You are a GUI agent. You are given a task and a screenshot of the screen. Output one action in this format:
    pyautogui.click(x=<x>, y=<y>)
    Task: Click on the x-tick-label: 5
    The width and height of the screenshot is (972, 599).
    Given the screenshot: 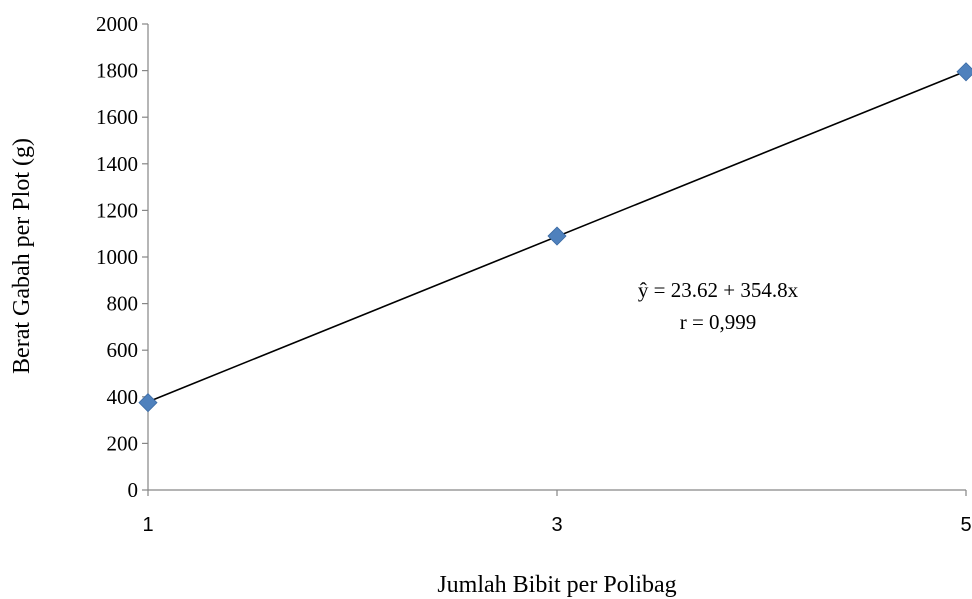 What is the action you would take?
    pyautogui.click(x=965, y=525)
    